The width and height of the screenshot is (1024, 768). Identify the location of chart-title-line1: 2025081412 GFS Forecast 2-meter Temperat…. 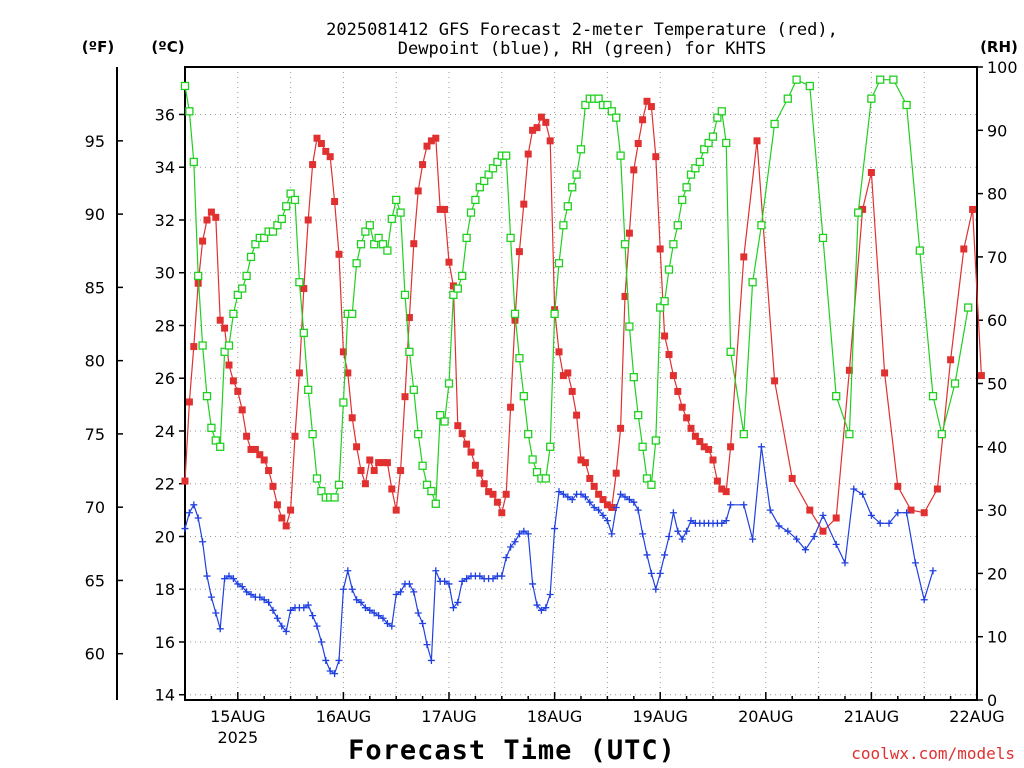
(582, 30).